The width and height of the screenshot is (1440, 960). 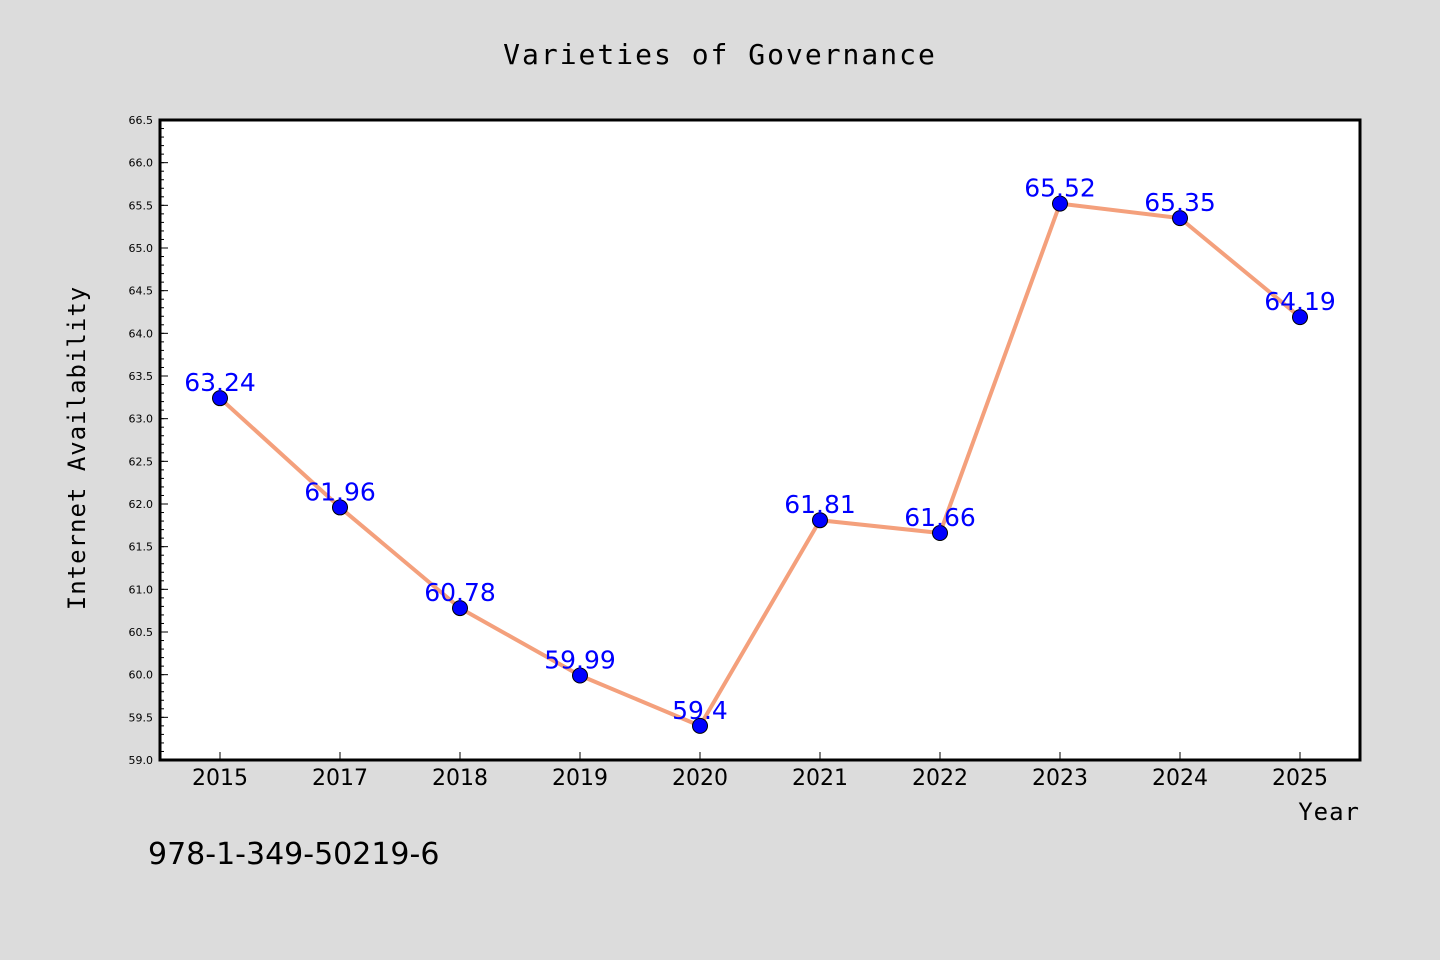 I want to click on x-tick-label: 2019, so click(x=580, y=778).